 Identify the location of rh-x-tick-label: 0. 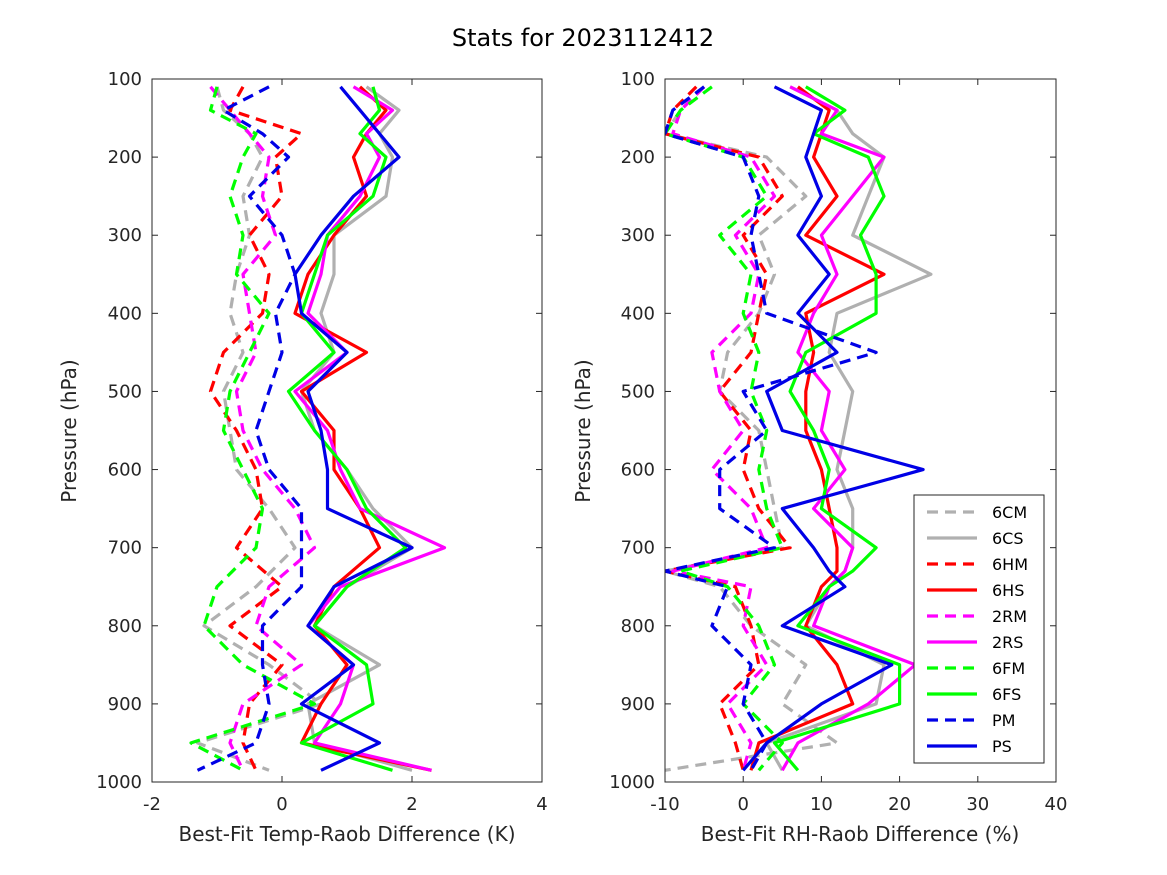
(742, 804).